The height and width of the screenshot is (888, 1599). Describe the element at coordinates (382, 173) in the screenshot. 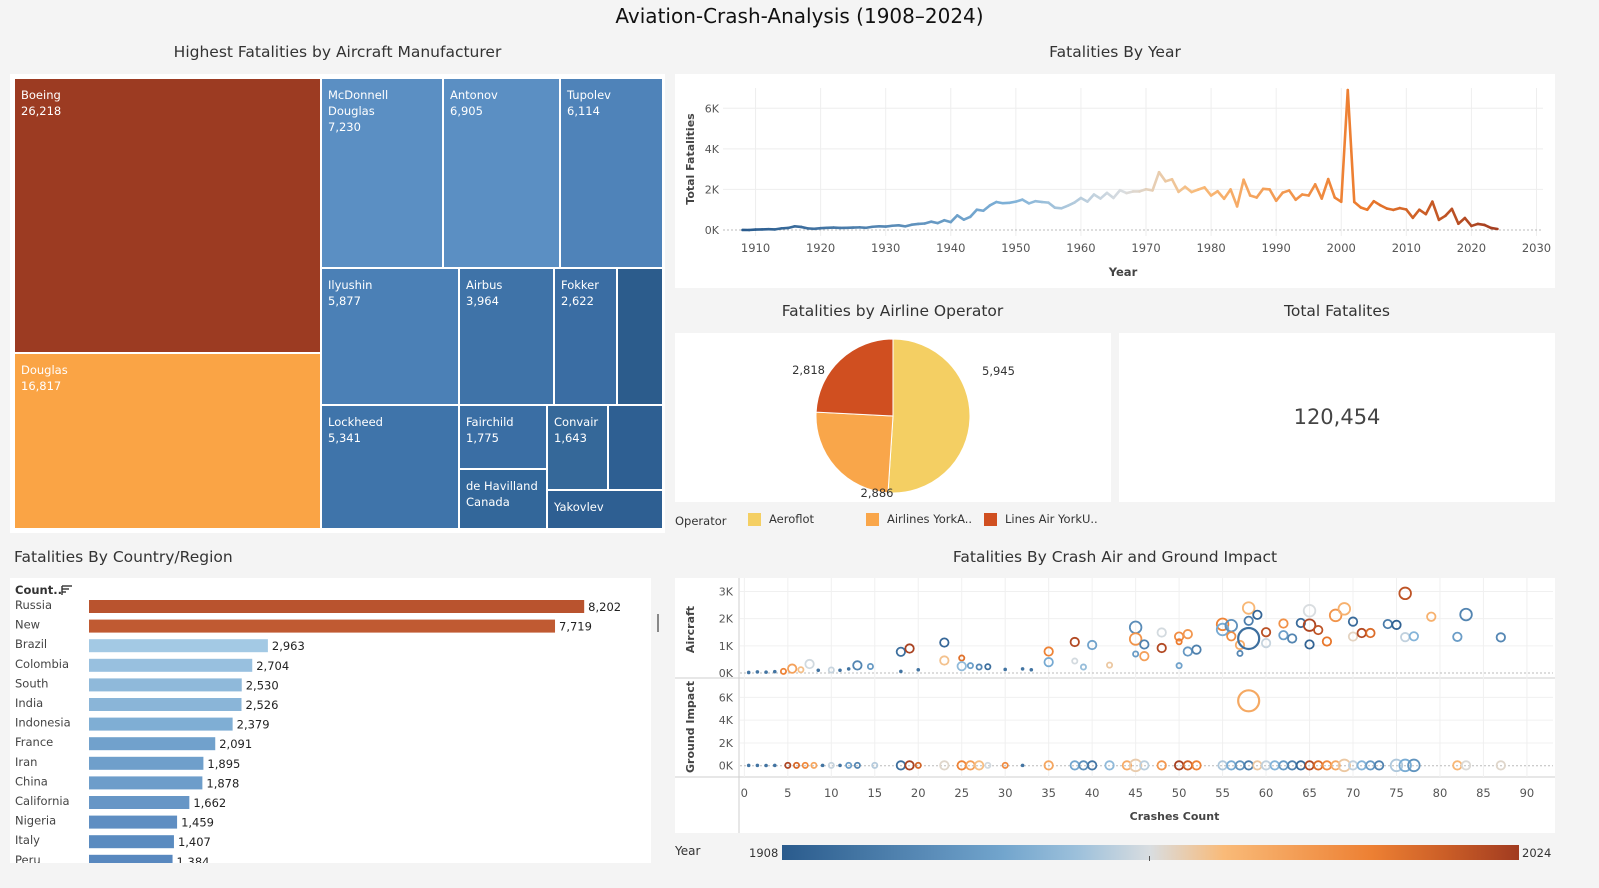

I see `treemap-cell: McDonnell Douglas 7,230` at that location.